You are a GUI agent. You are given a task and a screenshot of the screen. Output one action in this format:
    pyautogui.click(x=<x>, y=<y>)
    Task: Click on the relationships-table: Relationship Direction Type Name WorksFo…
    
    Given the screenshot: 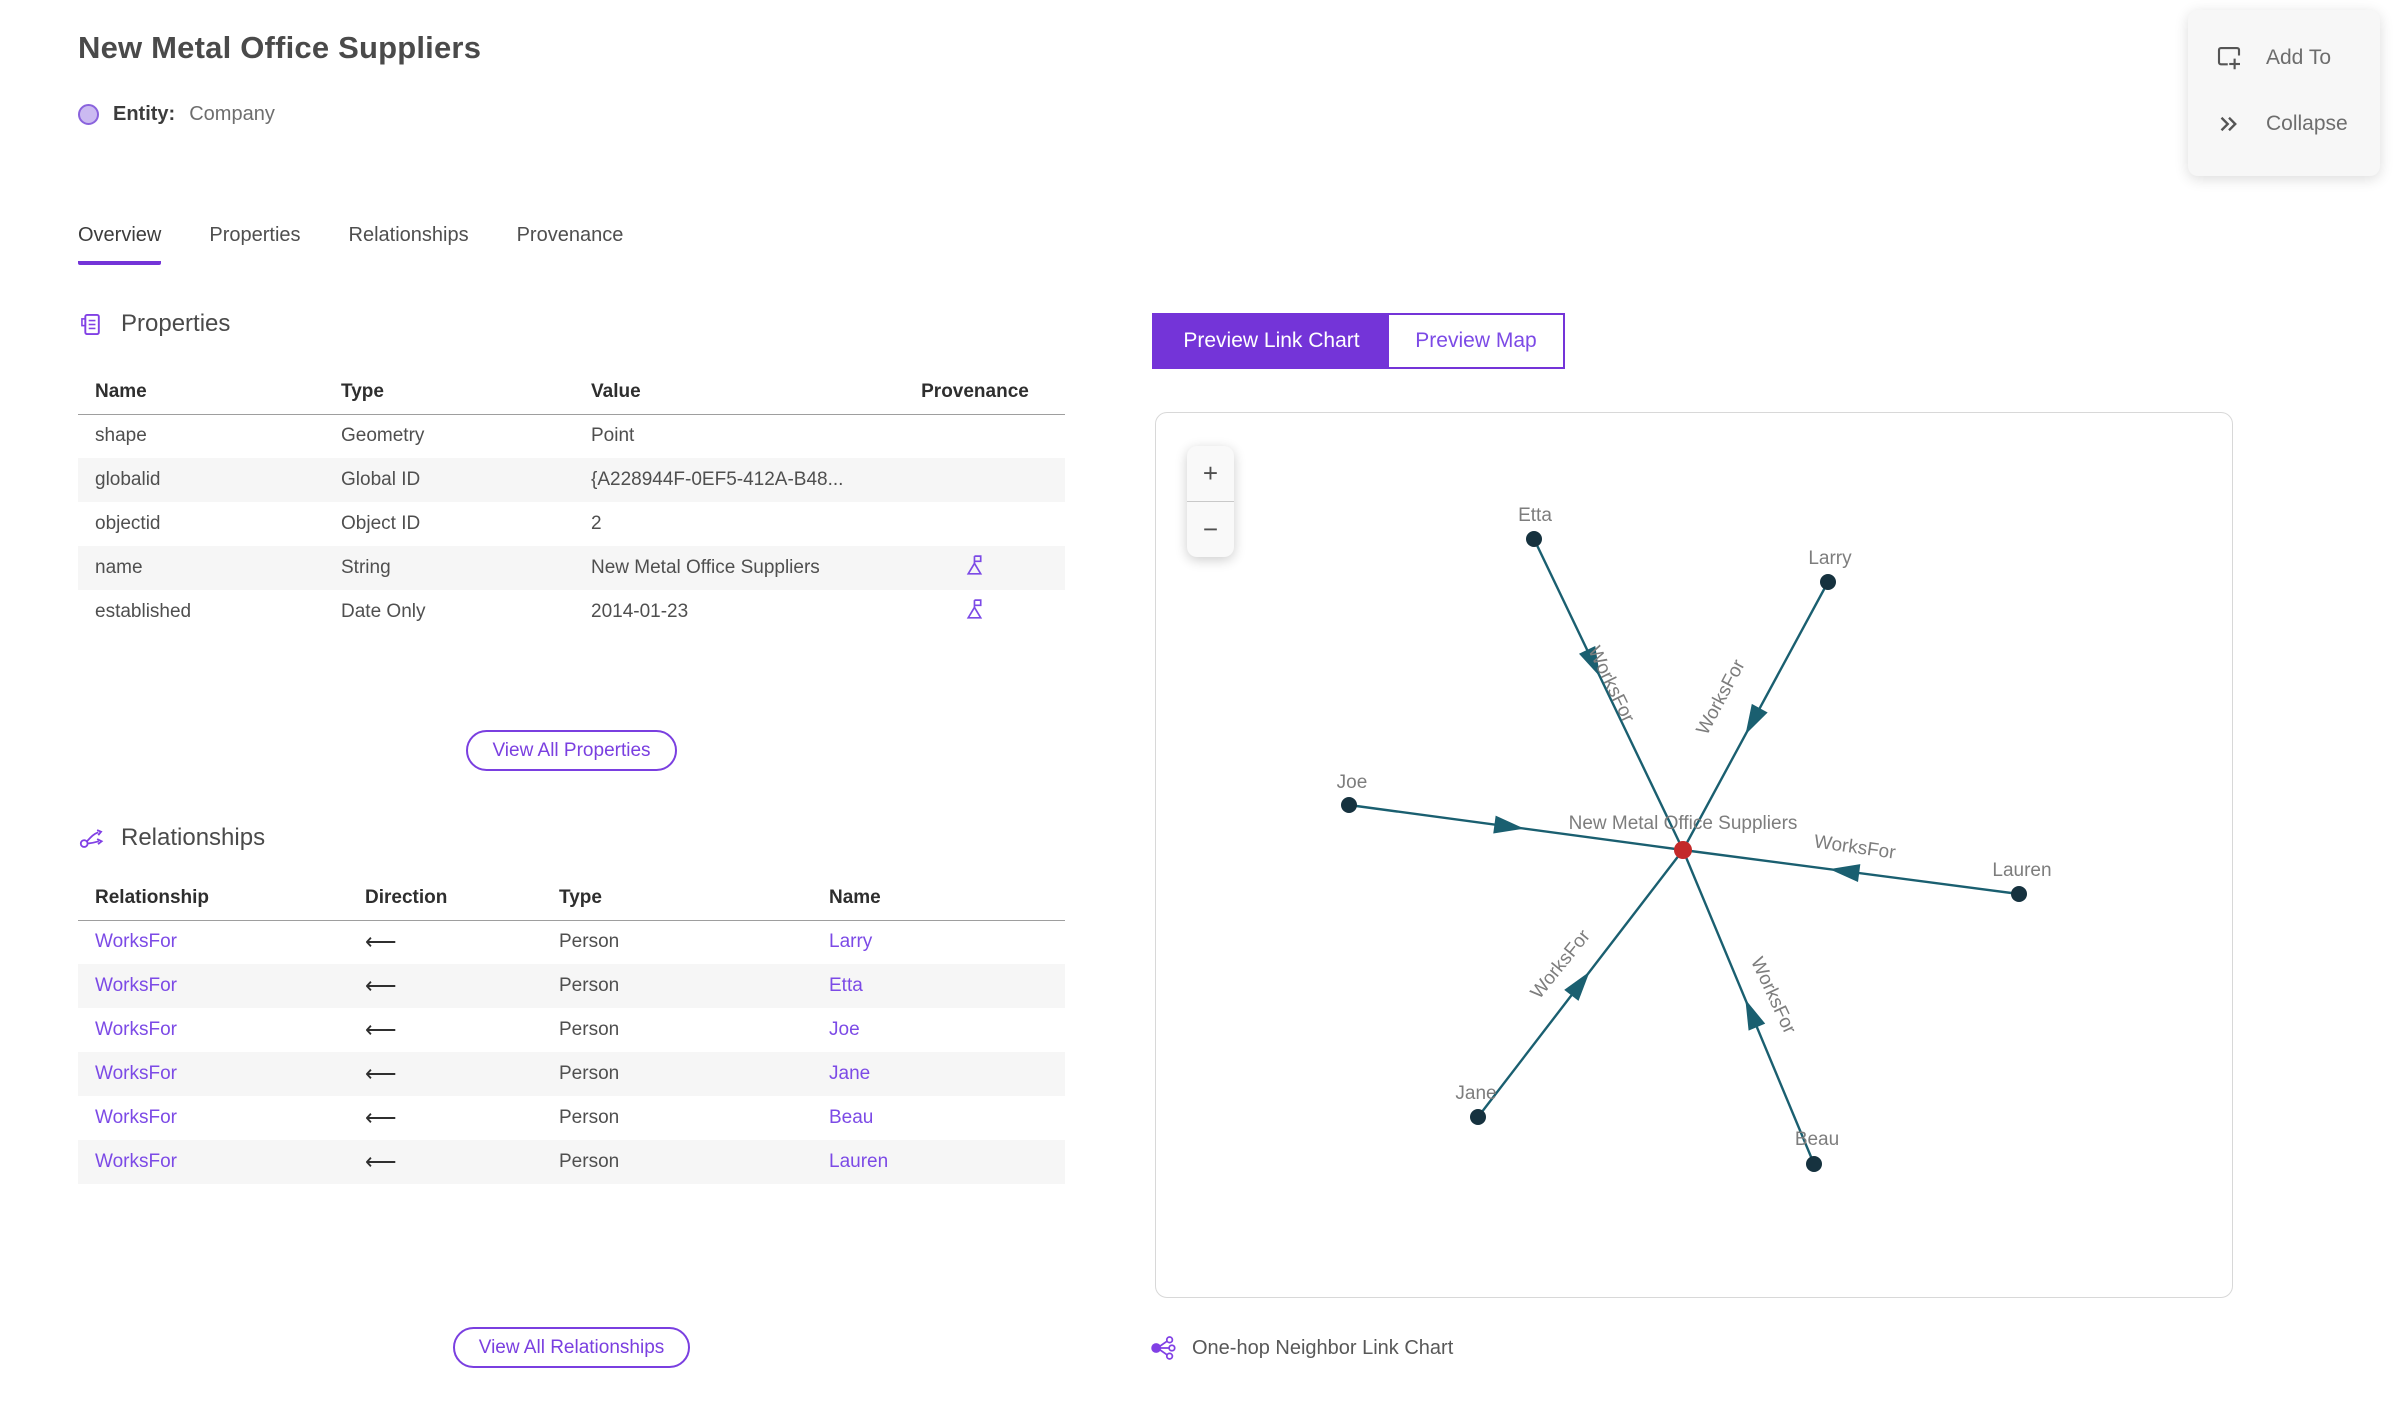 What is the action you would take?
    pyautogui.click(x=571, y=1030)
    